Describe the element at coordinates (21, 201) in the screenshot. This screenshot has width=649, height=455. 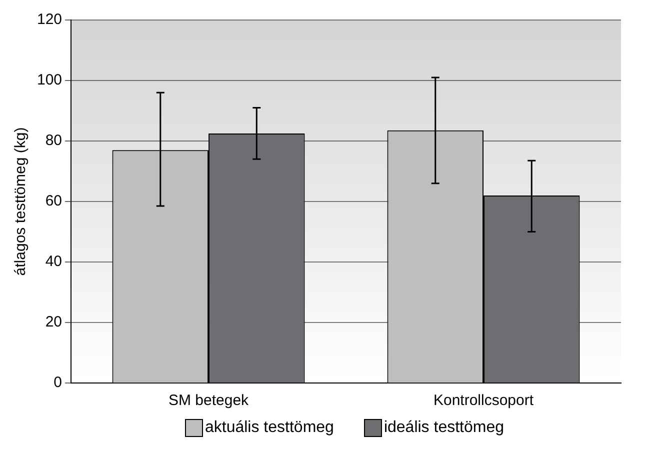
I see `y-axis-title: átlagos testtömeg (kg)` at that location.